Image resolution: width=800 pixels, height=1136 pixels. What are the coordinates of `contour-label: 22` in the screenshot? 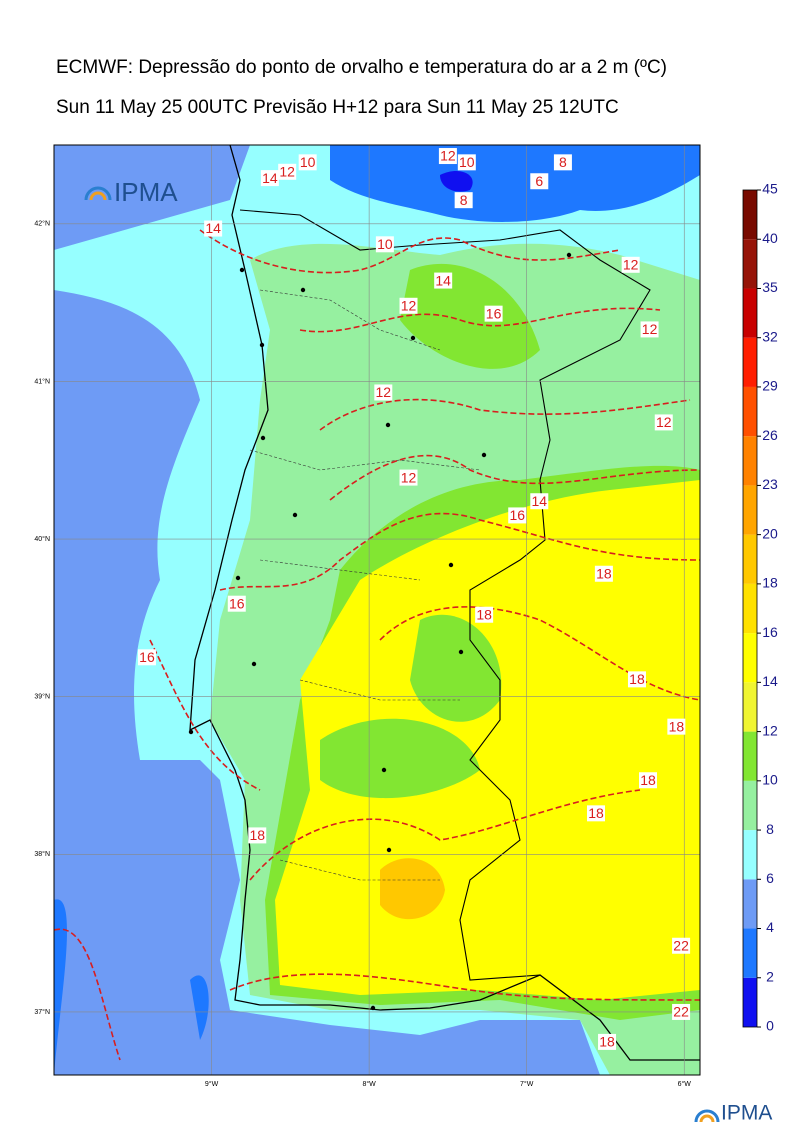 It's located at (681, 1012).